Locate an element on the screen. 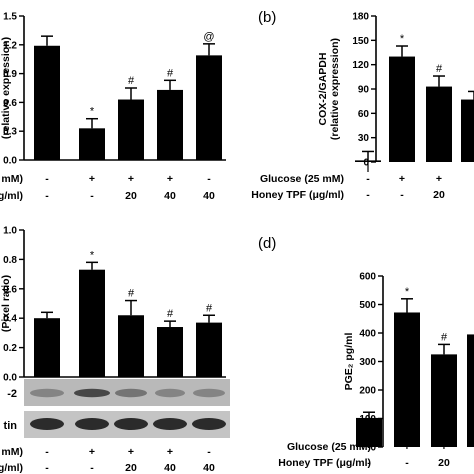 This screenshot has height=474, width=474. panel-label-d: (d) is located at coordinates (267, 243).